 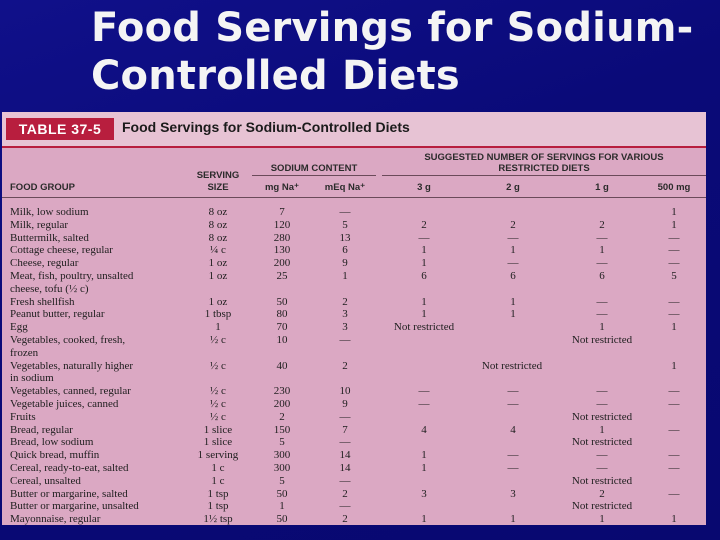 What do you see at coordinates (424, 493) in the screenshot?
I see `diet-3g-cell: 3` at bounding box center [424, 493].